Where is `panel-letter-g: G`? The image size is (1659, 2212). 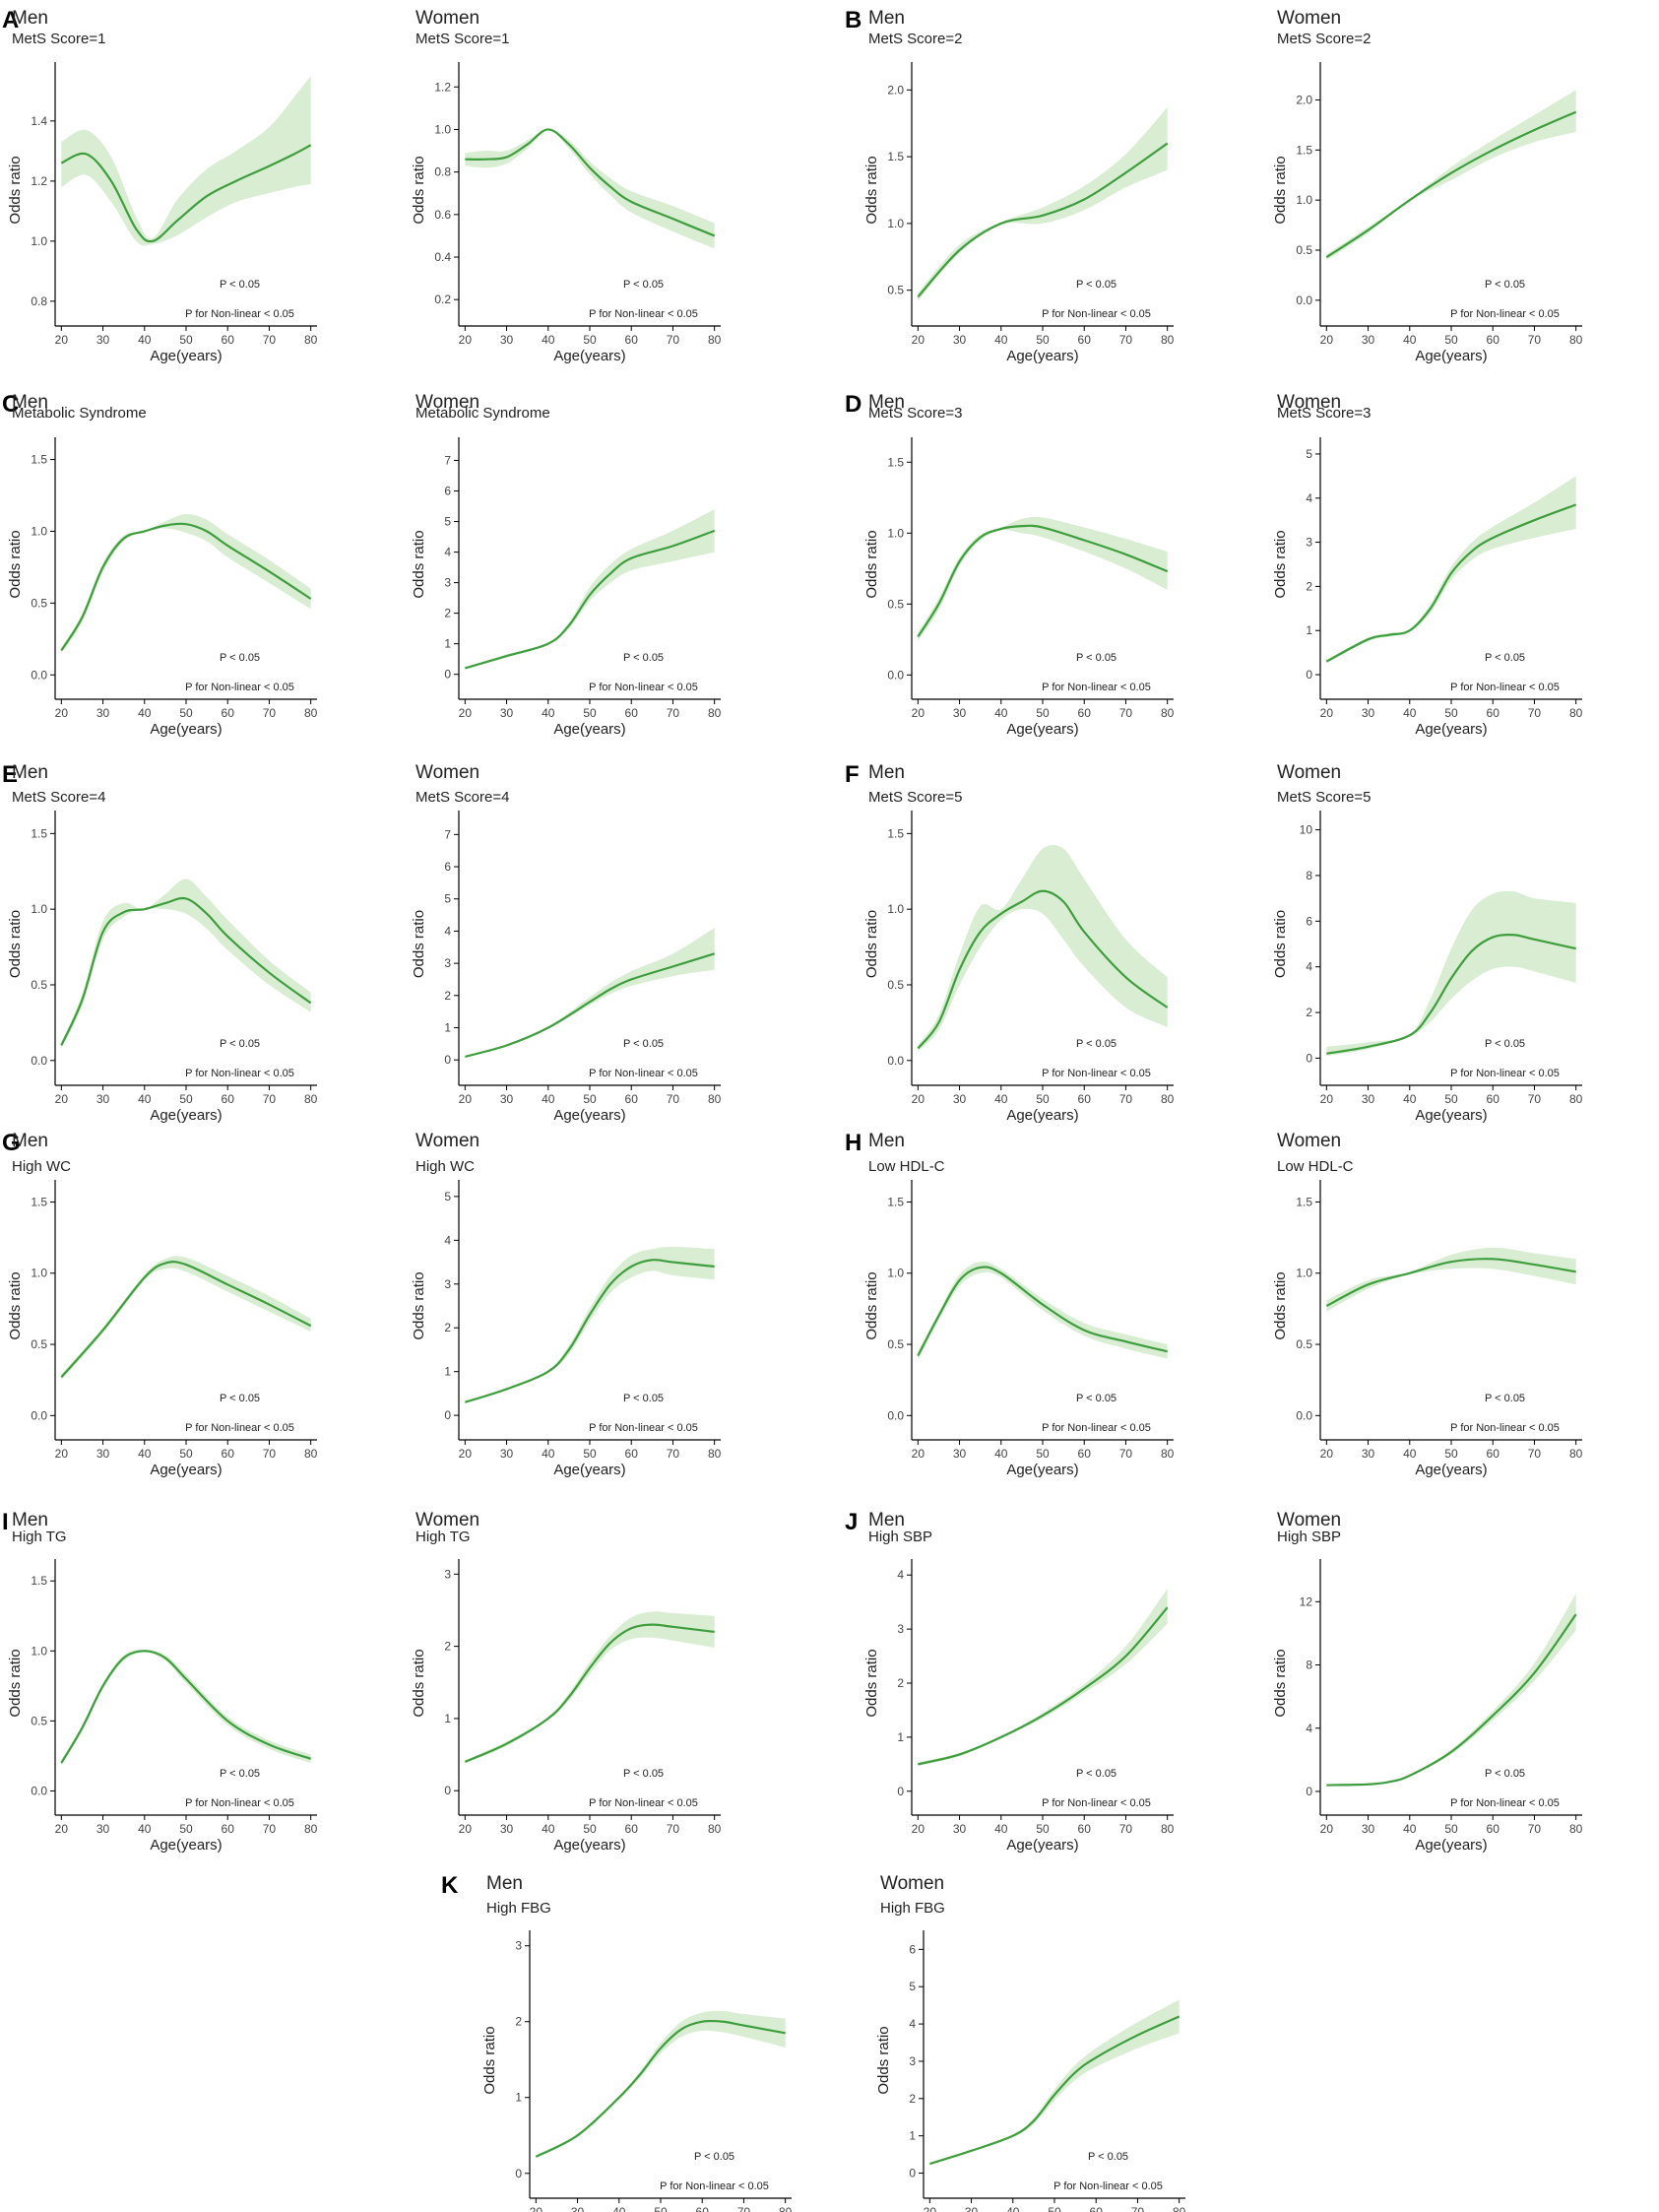 panel-letter-g: G is located at coordinates (12, 1143).